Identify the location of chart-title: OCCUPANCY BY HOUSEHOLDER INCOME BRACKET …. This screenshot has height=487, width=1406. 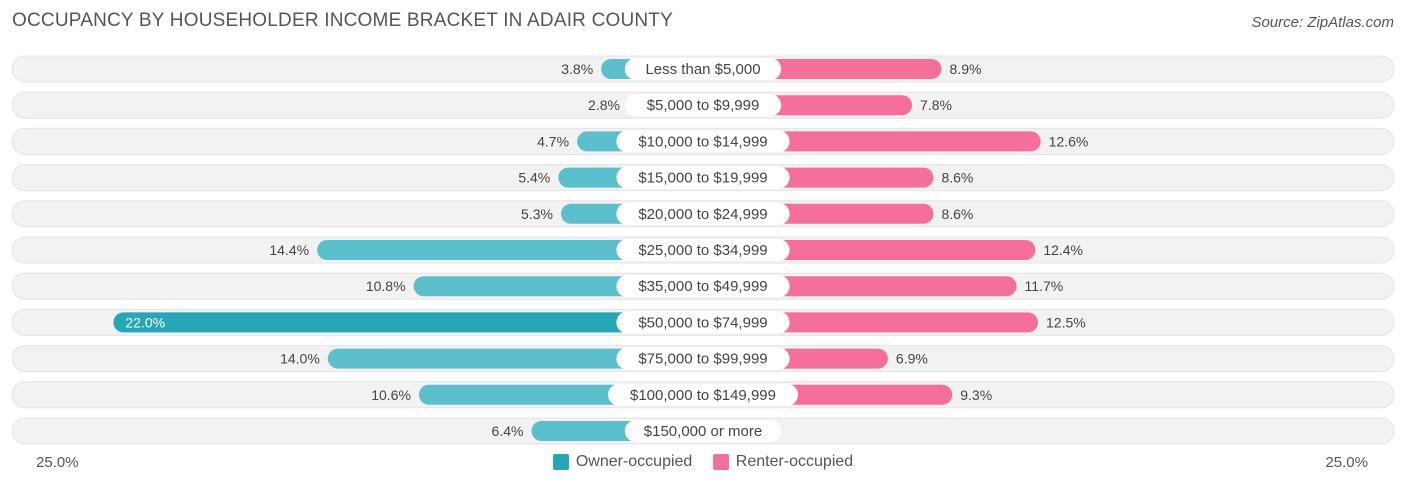
(342, 20).